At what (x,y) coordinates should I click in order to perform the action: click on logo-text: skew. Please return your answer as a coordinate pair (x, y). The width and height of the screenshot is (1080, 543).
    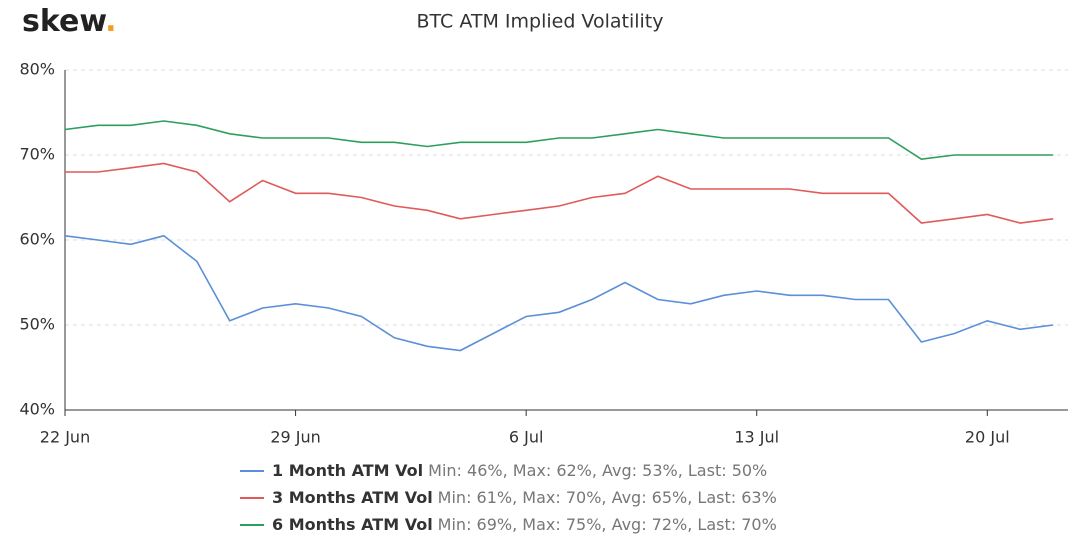
    Looking at the image, I should click on (64, 21).